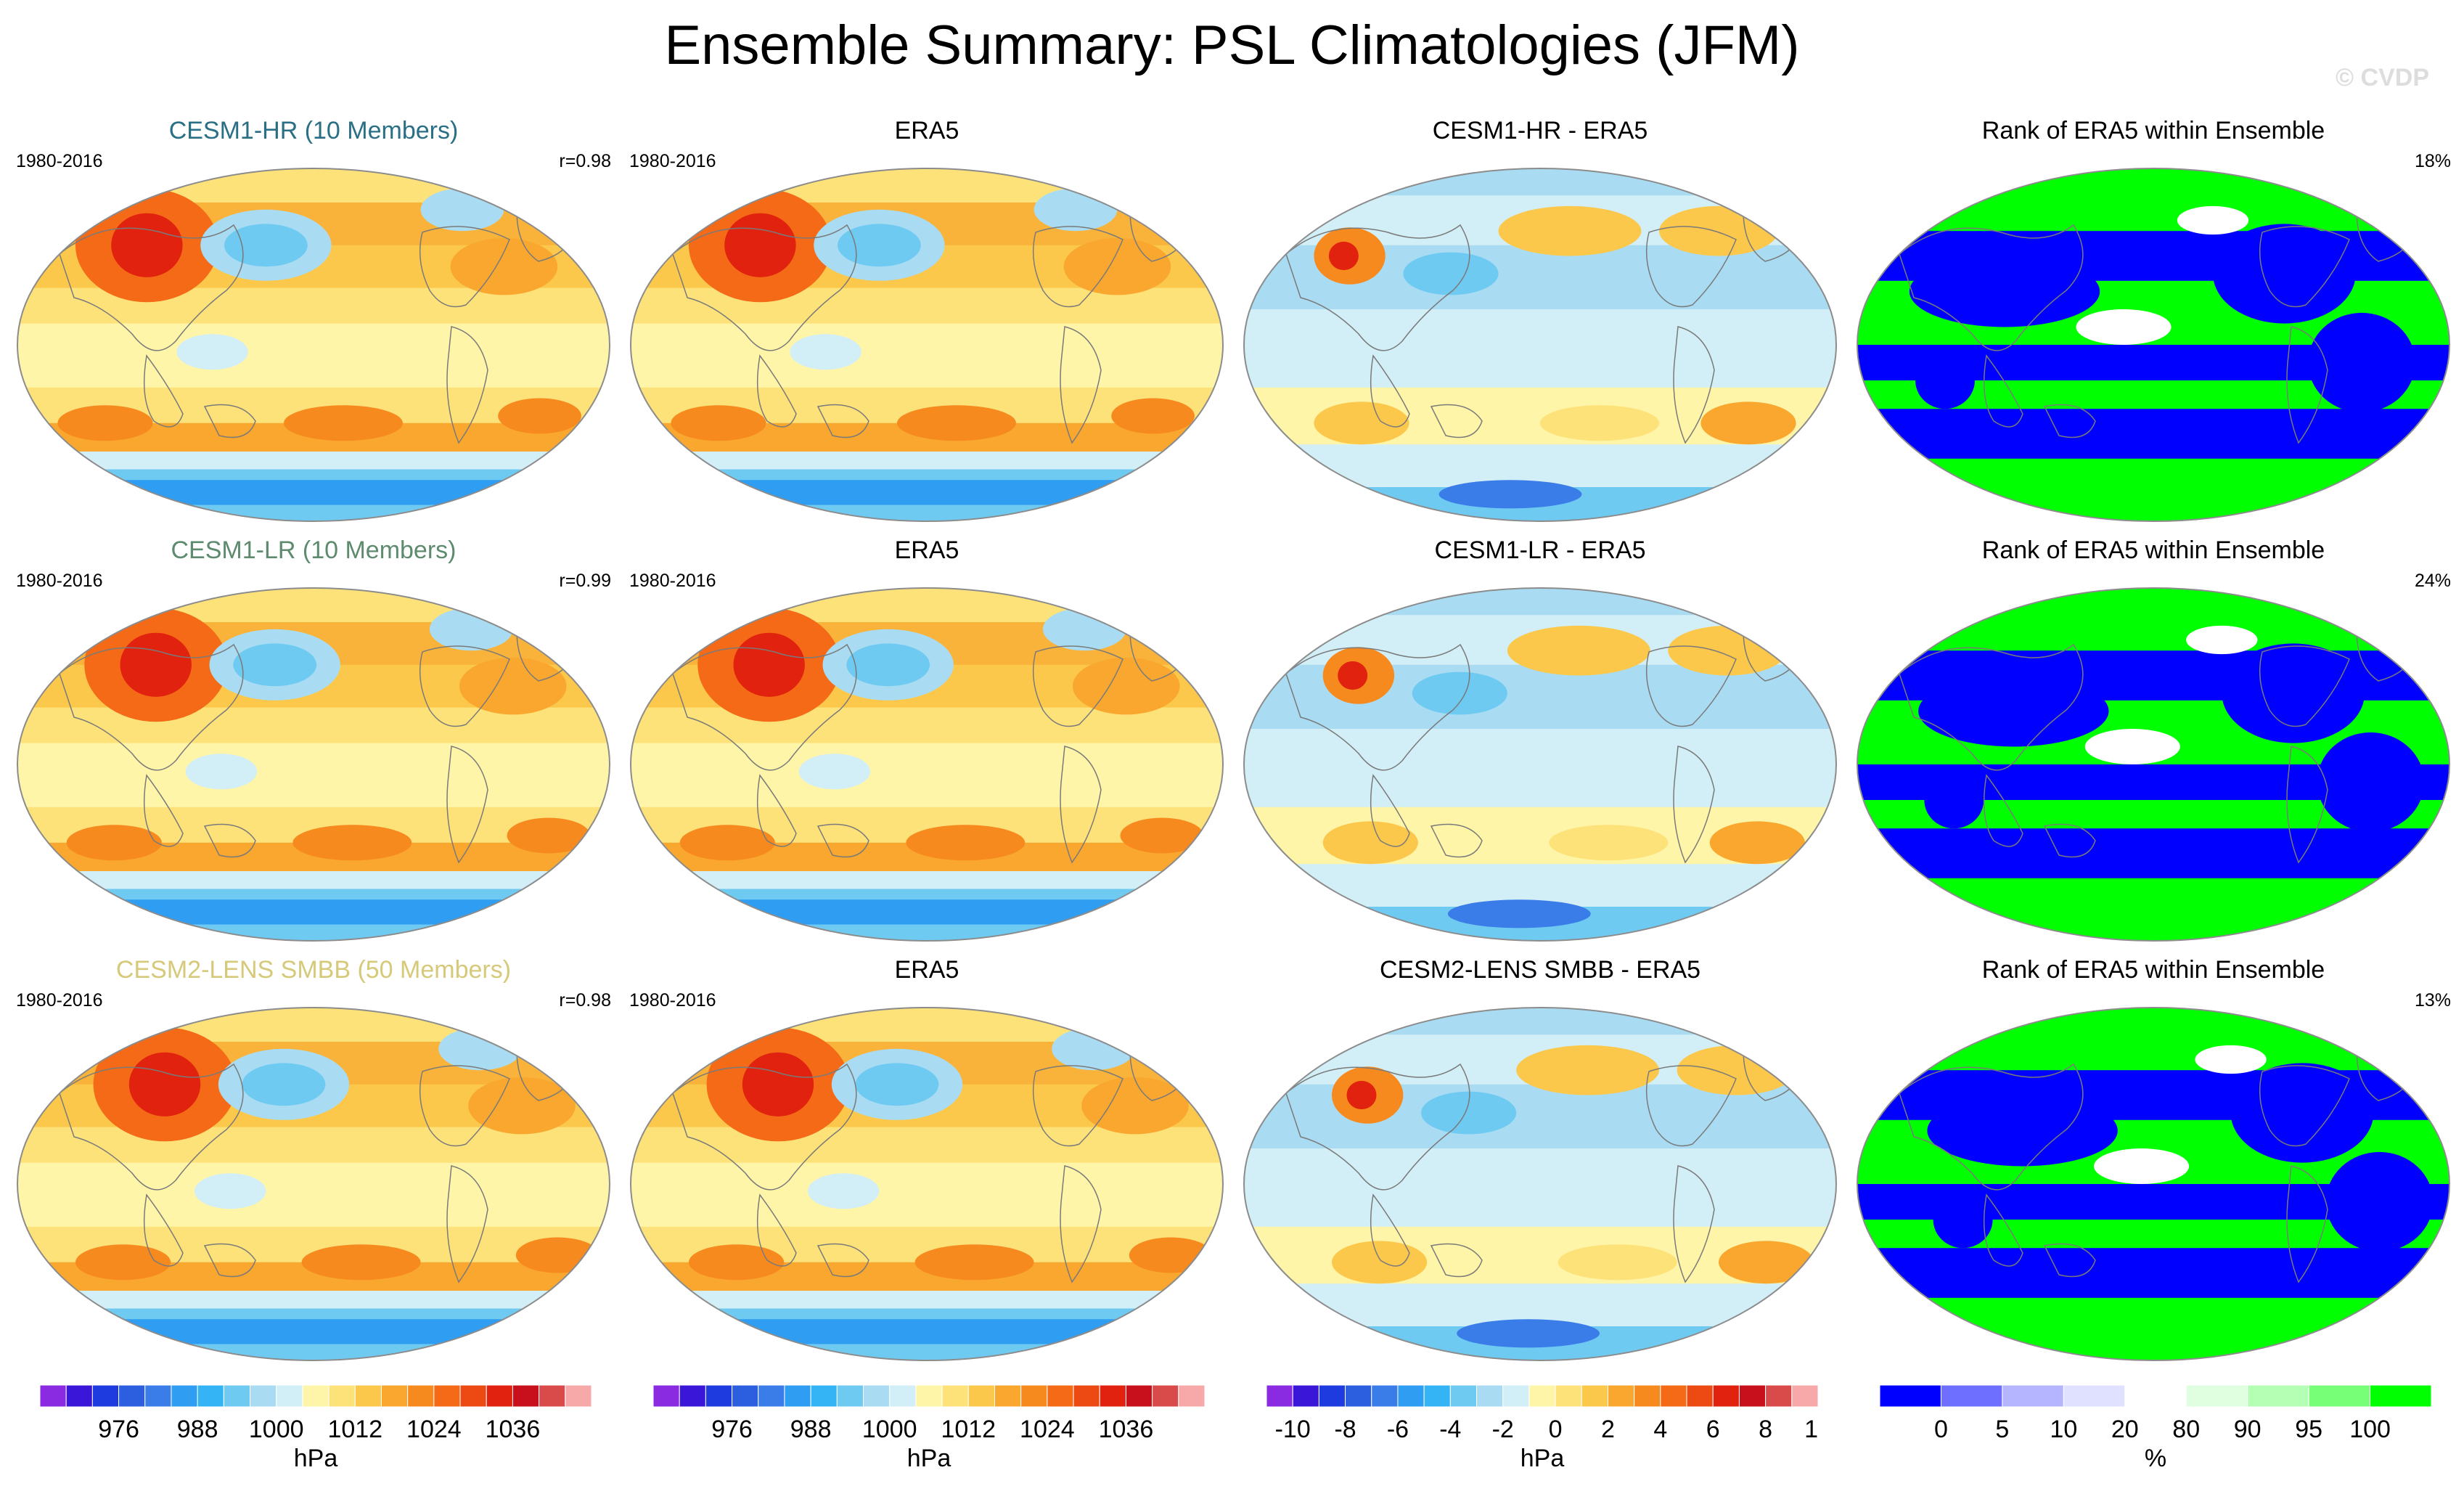 This screenshot has width=2464, height=1486. Describe the element at coordinates (316, 1429) in the screenshot. I see `colorbar-ensemble: 976 988 1000 1012 1024 1036 hPa` at that location.